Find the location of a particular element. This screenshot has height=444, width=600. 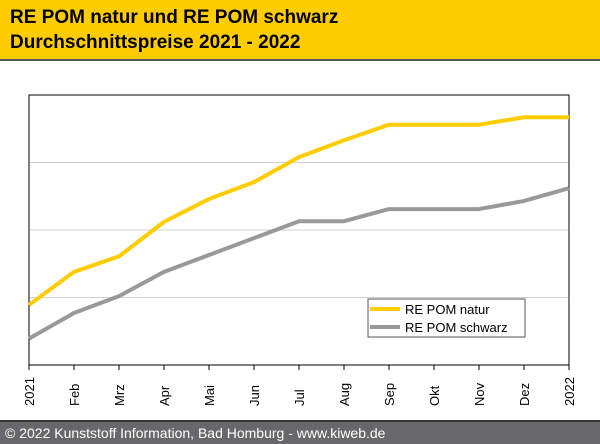

x-tick-label: Feb is located at coordinates (74, 395).